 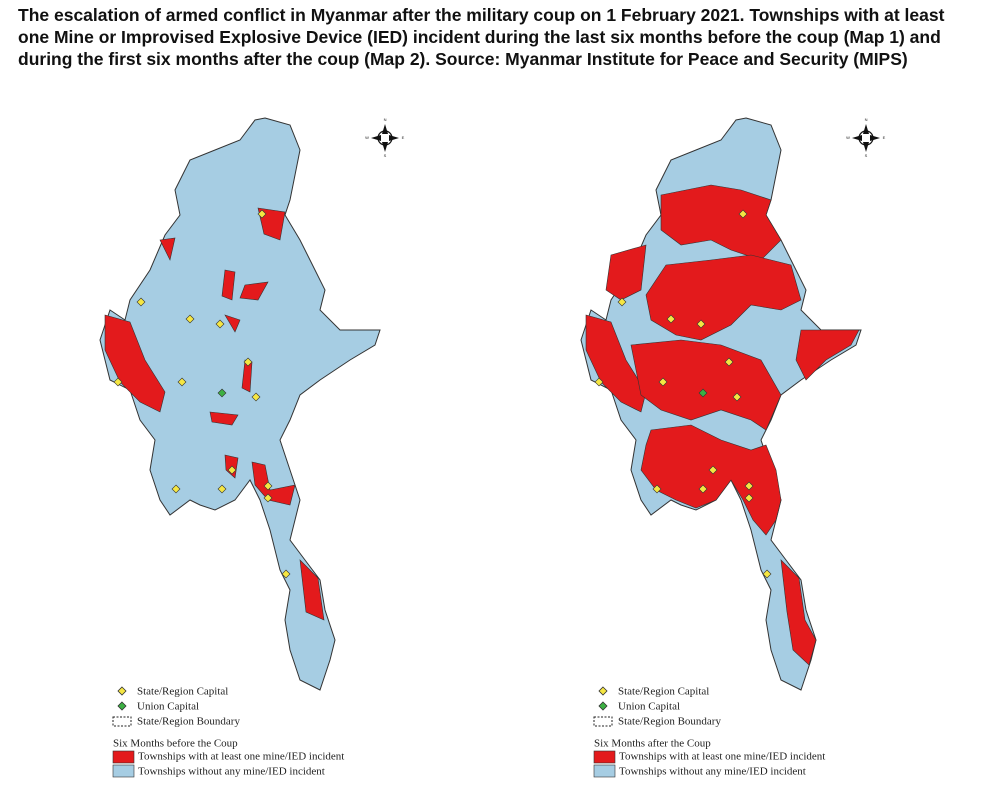 I want to click on incident-townships, so click(x=214, y=414).